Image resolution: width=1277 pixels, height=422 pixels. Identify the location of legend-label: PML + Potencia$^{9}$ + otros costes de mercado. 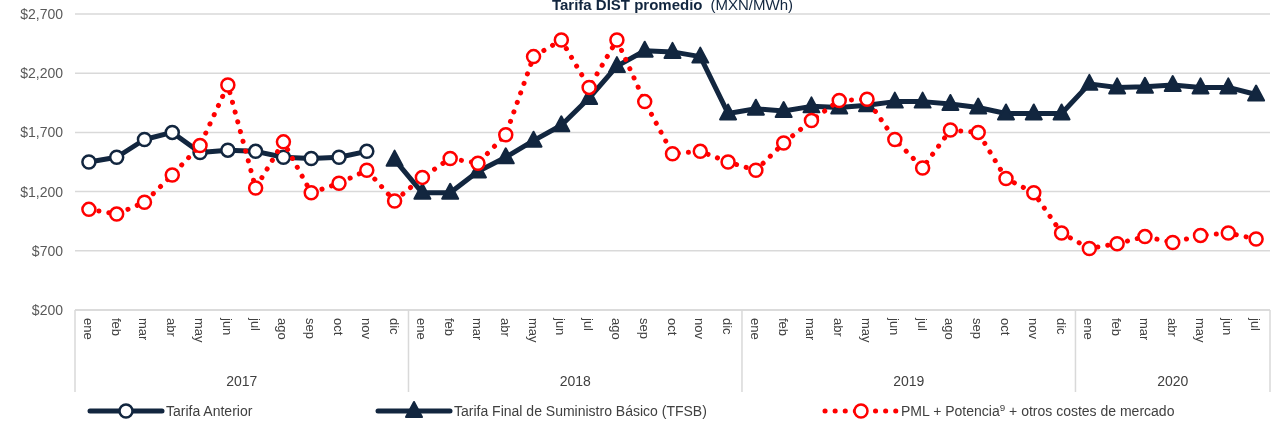
(1038, 410).